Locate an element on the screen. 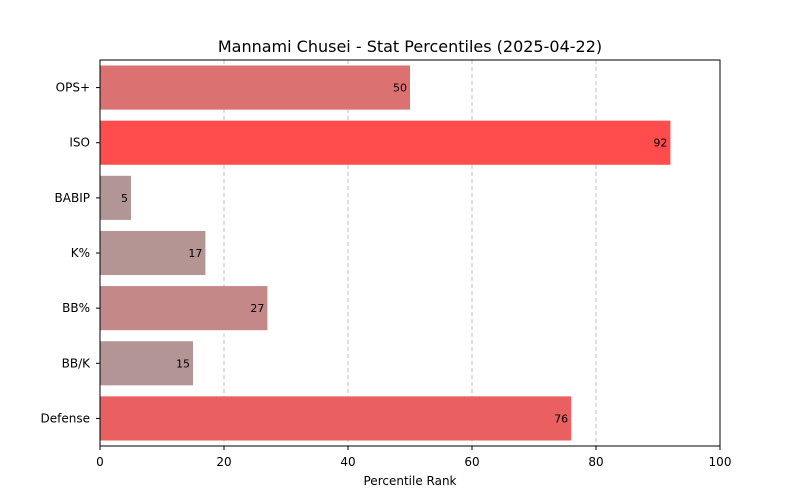 The width and height of the screenshot is (800, 500). bar-value-label: 15 is located at coordinates (183, 363).